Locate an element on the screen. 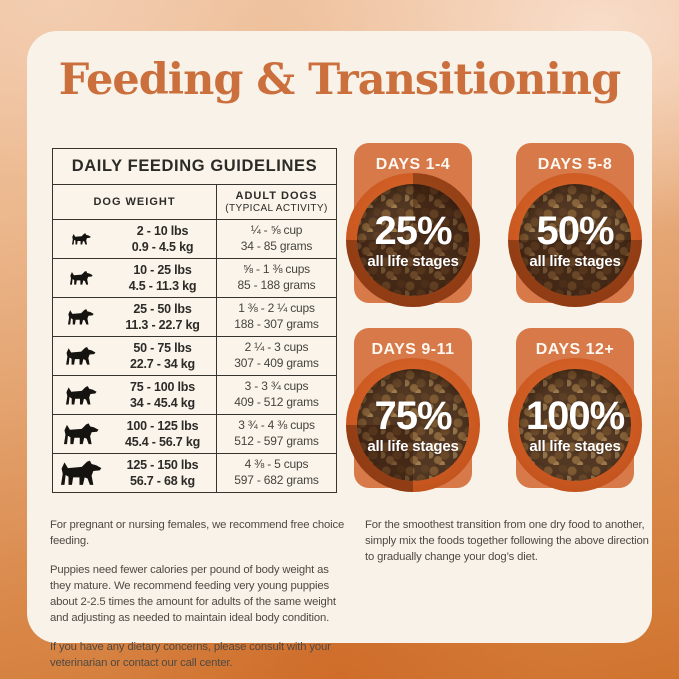 This screenshot has width=679, height=679. kibble-bowl: 75% all life stages is located at coordinates (413, 425).